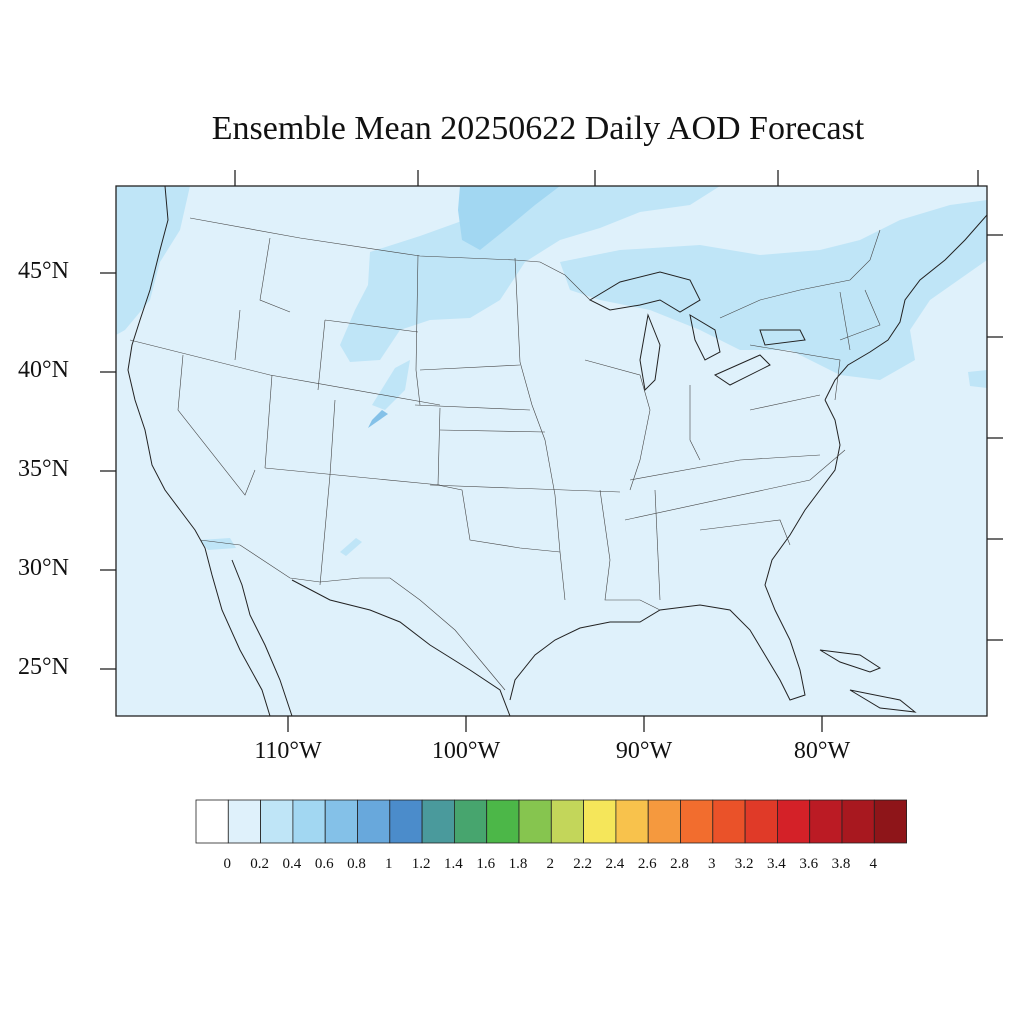  What do you see at coordinates (259, 864) in the screenshot?
I see `colorbar-tick-label: 0.2` at bounding box center [259, 864].